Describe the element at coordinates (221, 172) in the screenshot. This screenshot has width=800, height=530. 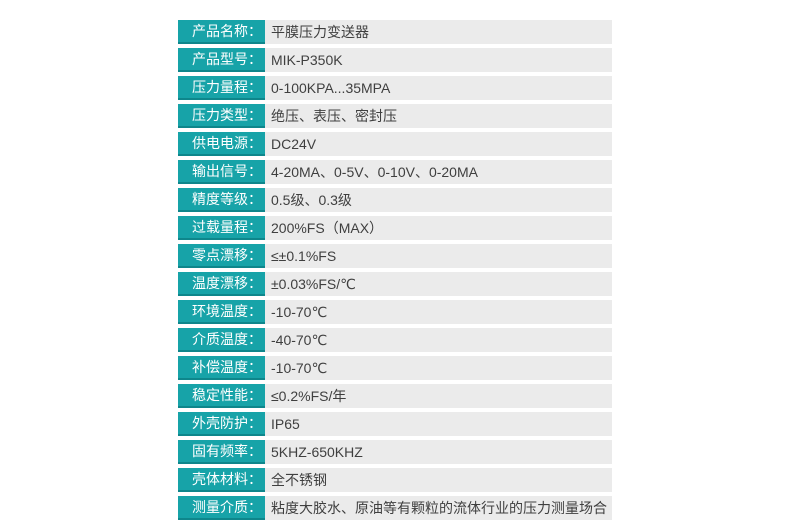
I see `spec-label: 输出信号：` at that location.